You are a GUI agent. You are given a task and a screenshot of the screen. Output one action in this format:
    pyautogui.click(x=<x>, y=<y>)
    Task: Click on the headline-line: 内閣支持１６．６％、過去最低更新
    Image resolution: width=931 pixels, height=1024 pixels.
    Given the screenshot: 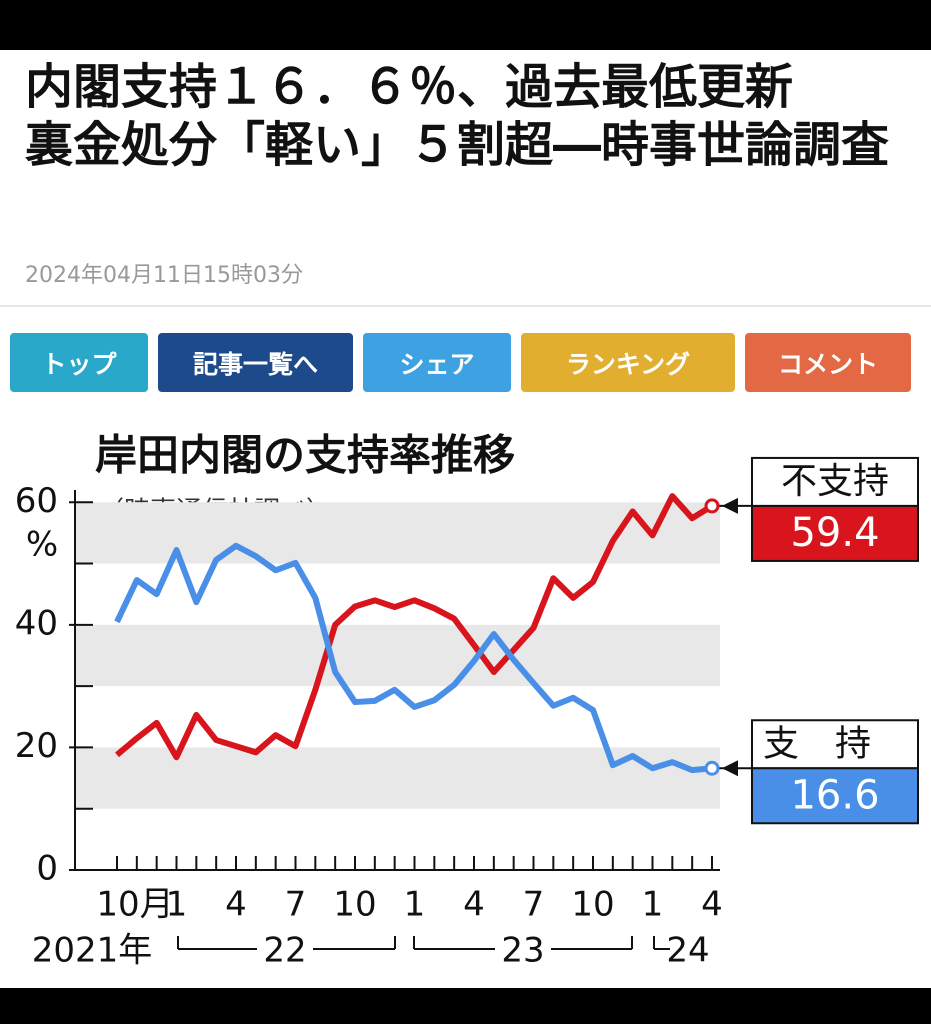 What is the action you would take?
    pyautogui.click(x=409, y=87)
    